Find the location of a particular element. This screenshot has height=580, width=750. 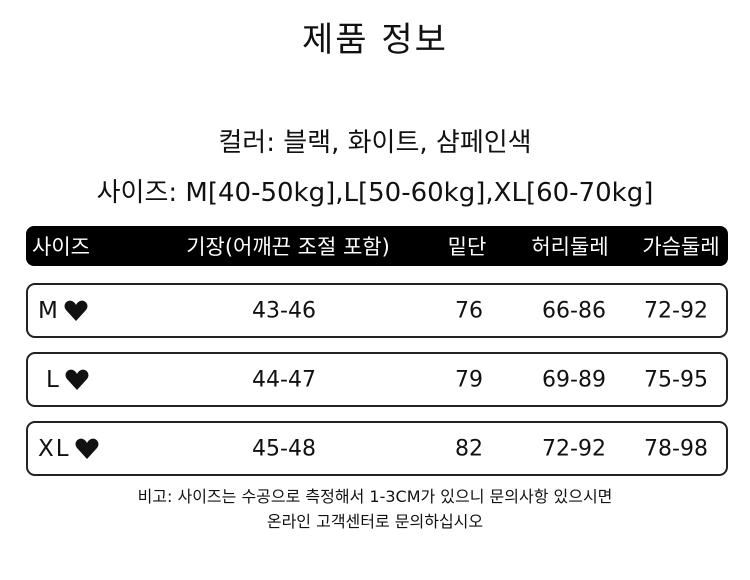

table-cell: 75-95 is located at coordinates (676, 379).